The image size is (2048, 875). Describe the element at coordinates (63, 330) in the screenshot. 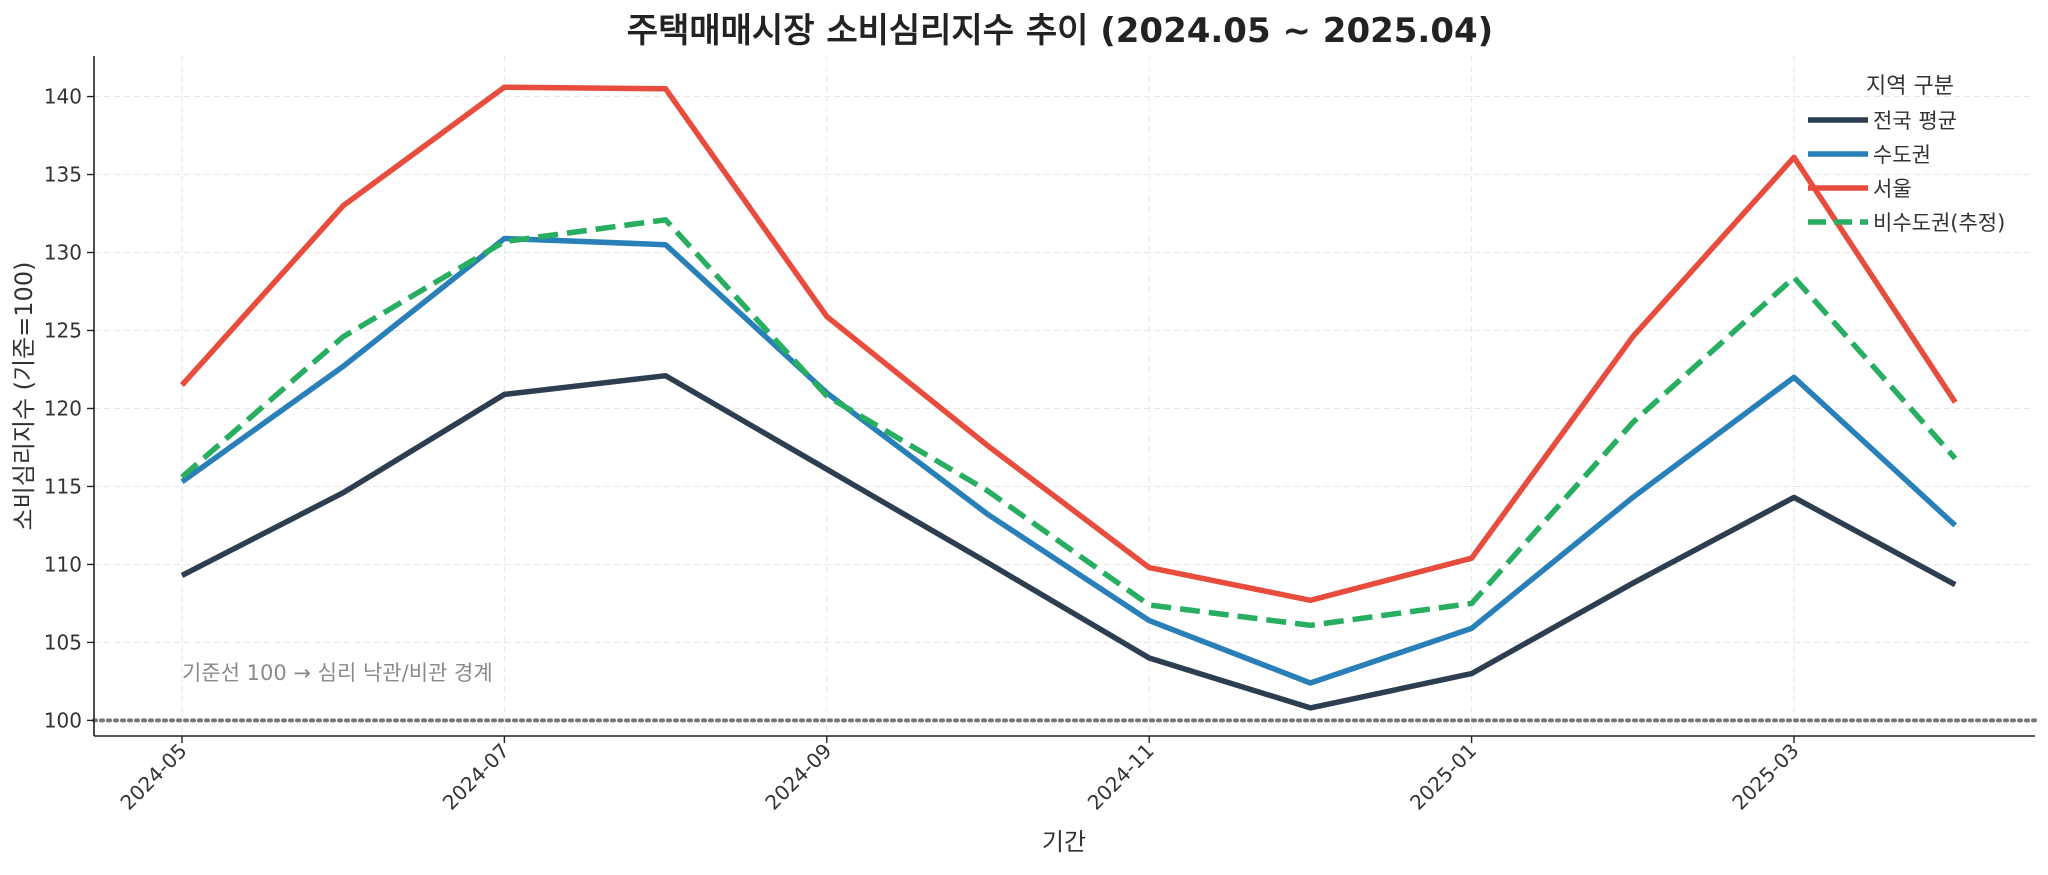

I see `y-tick-label: 125` at that location.